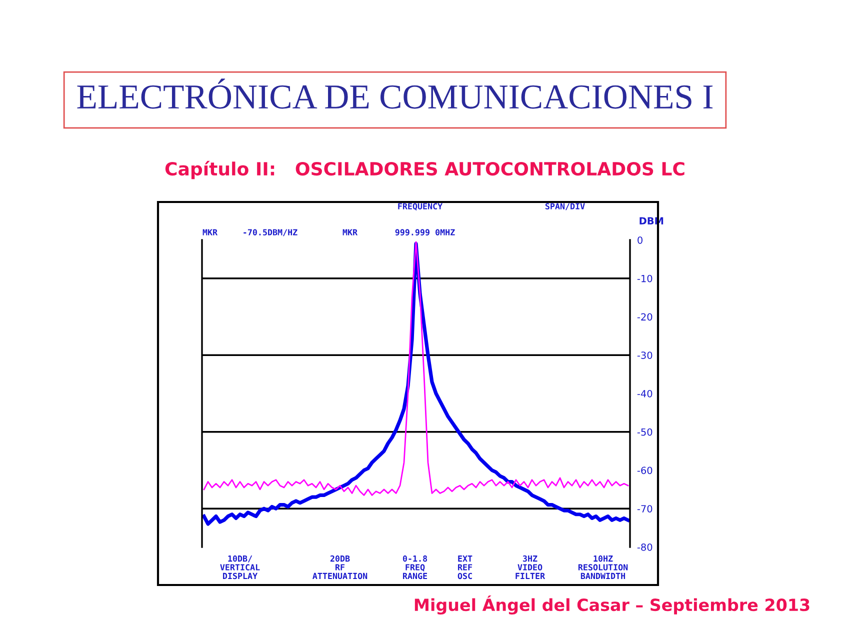 This screenshot has height=636, width=848. Describe the element at coordinates (644, 278) in the screenshot. I see `y-tick-label: -10` at that location.